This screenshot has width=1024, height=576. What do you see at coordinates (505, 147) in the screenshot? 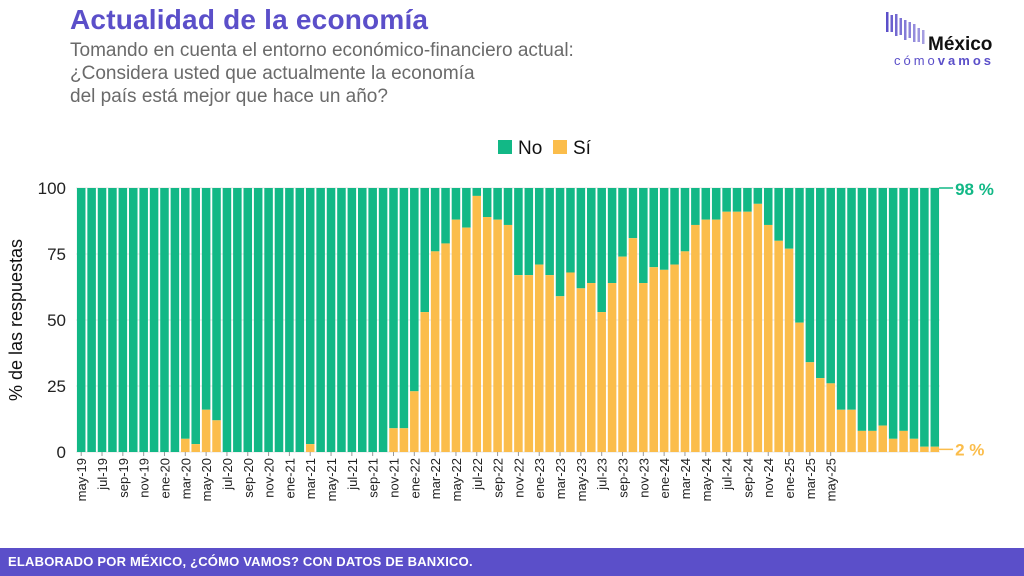
I see `legend-swatch-no` at bounding box center [505, 147].